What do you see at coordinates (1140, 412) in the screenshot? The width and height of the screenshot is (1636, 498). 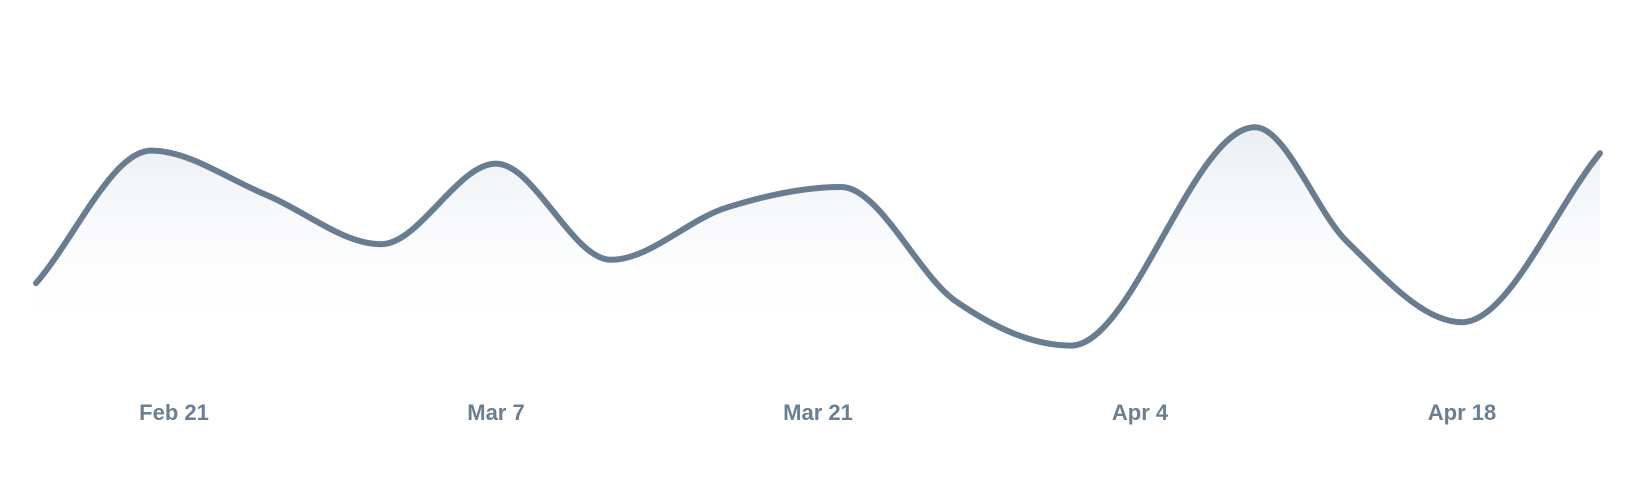 I see `x-tick-label: Apr 4` at bounding box center [1140, 412].